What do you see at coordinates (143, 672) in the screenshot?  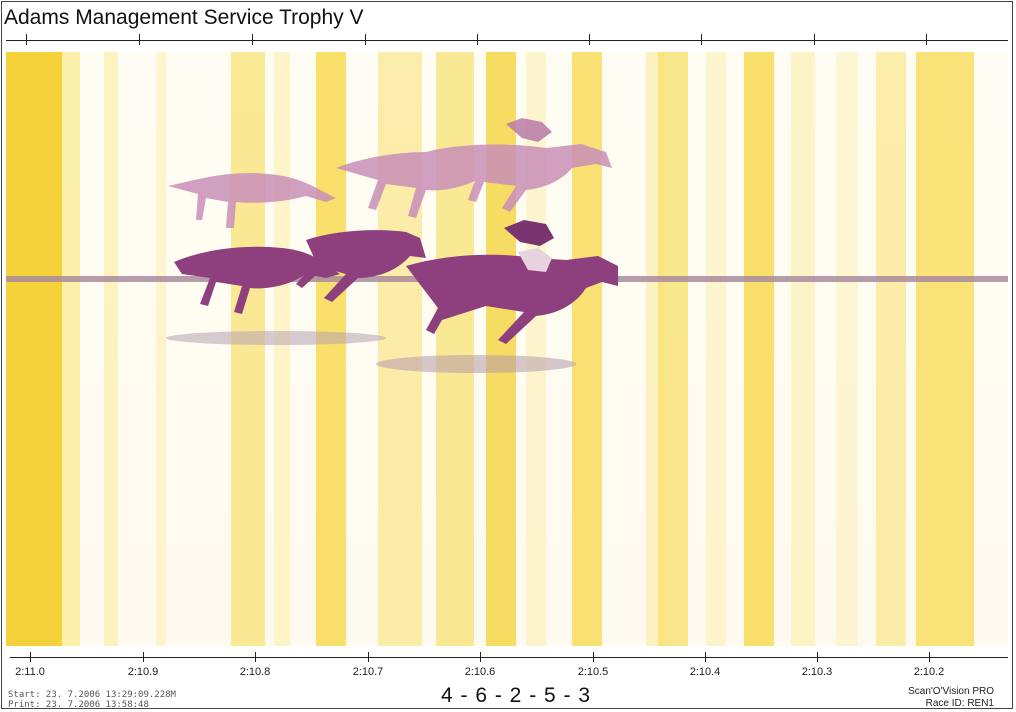 I see `time-tick-label: 2:10.9` at bounding box center [143, 672].